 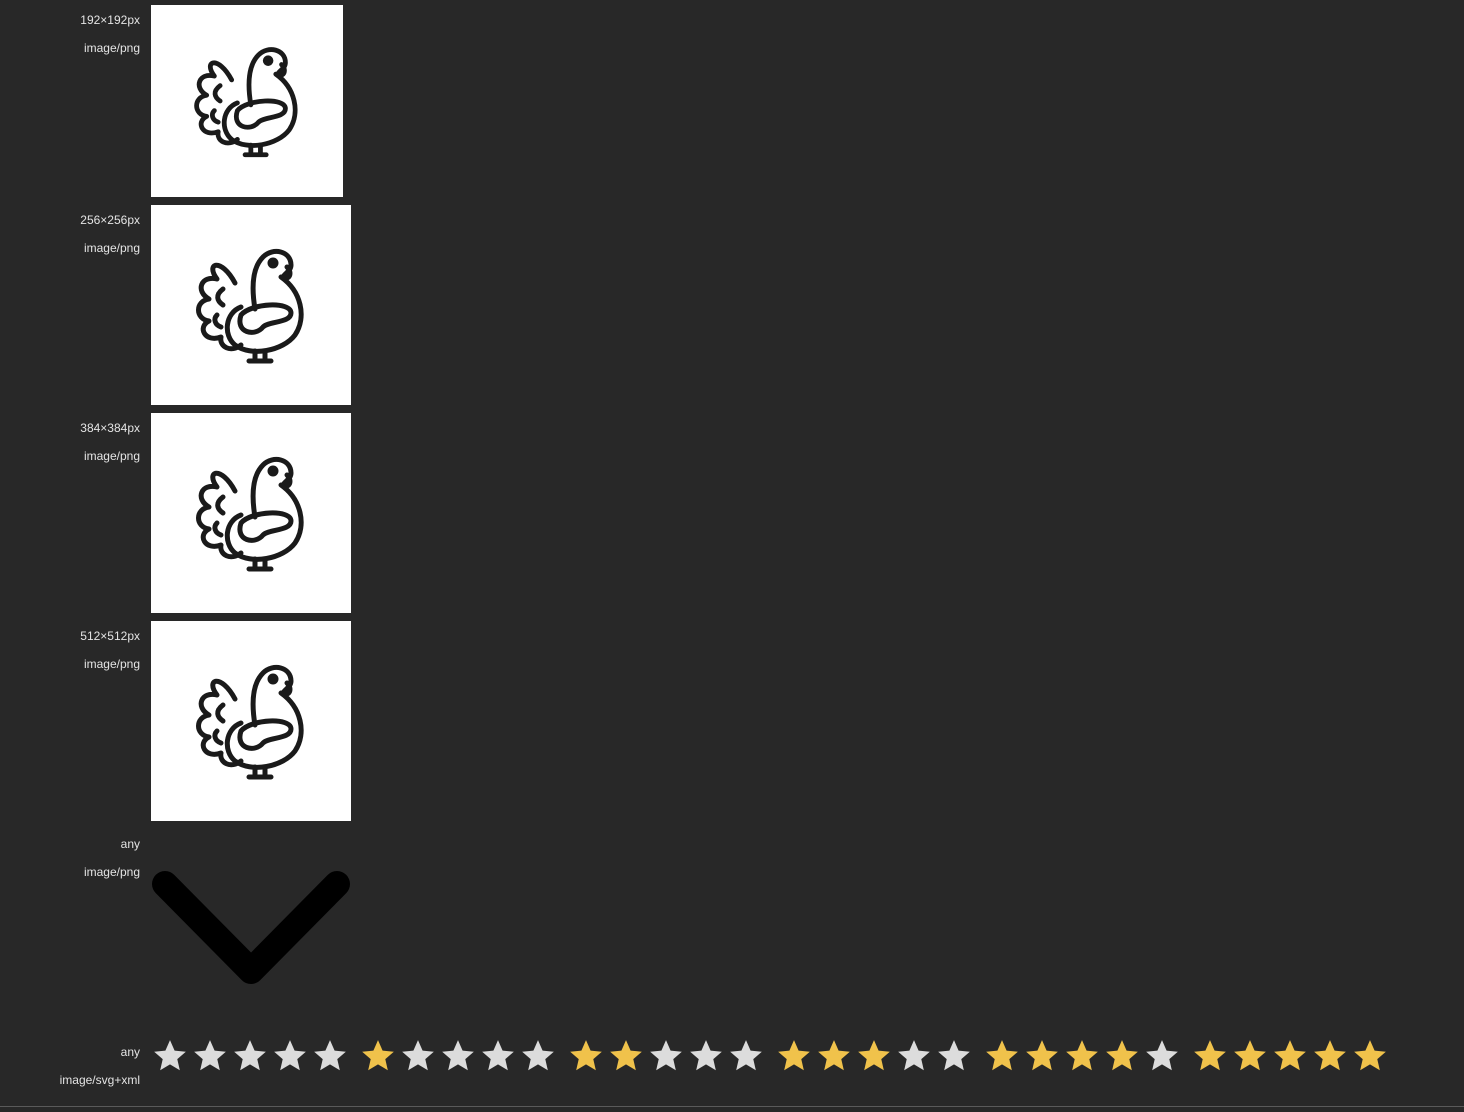 I want to click on icon-type-label: image/svg+xml, so click(x=99, y=1080).